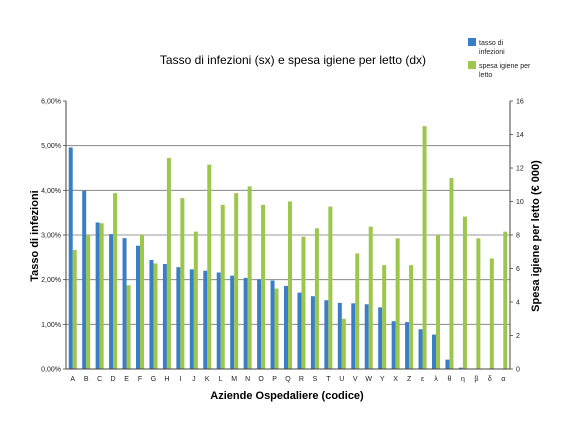 The image size is (571, 424). Describe the element at coordinates (153, 379) in the screenshot. I see `x-tick-label-7: G` at that location.